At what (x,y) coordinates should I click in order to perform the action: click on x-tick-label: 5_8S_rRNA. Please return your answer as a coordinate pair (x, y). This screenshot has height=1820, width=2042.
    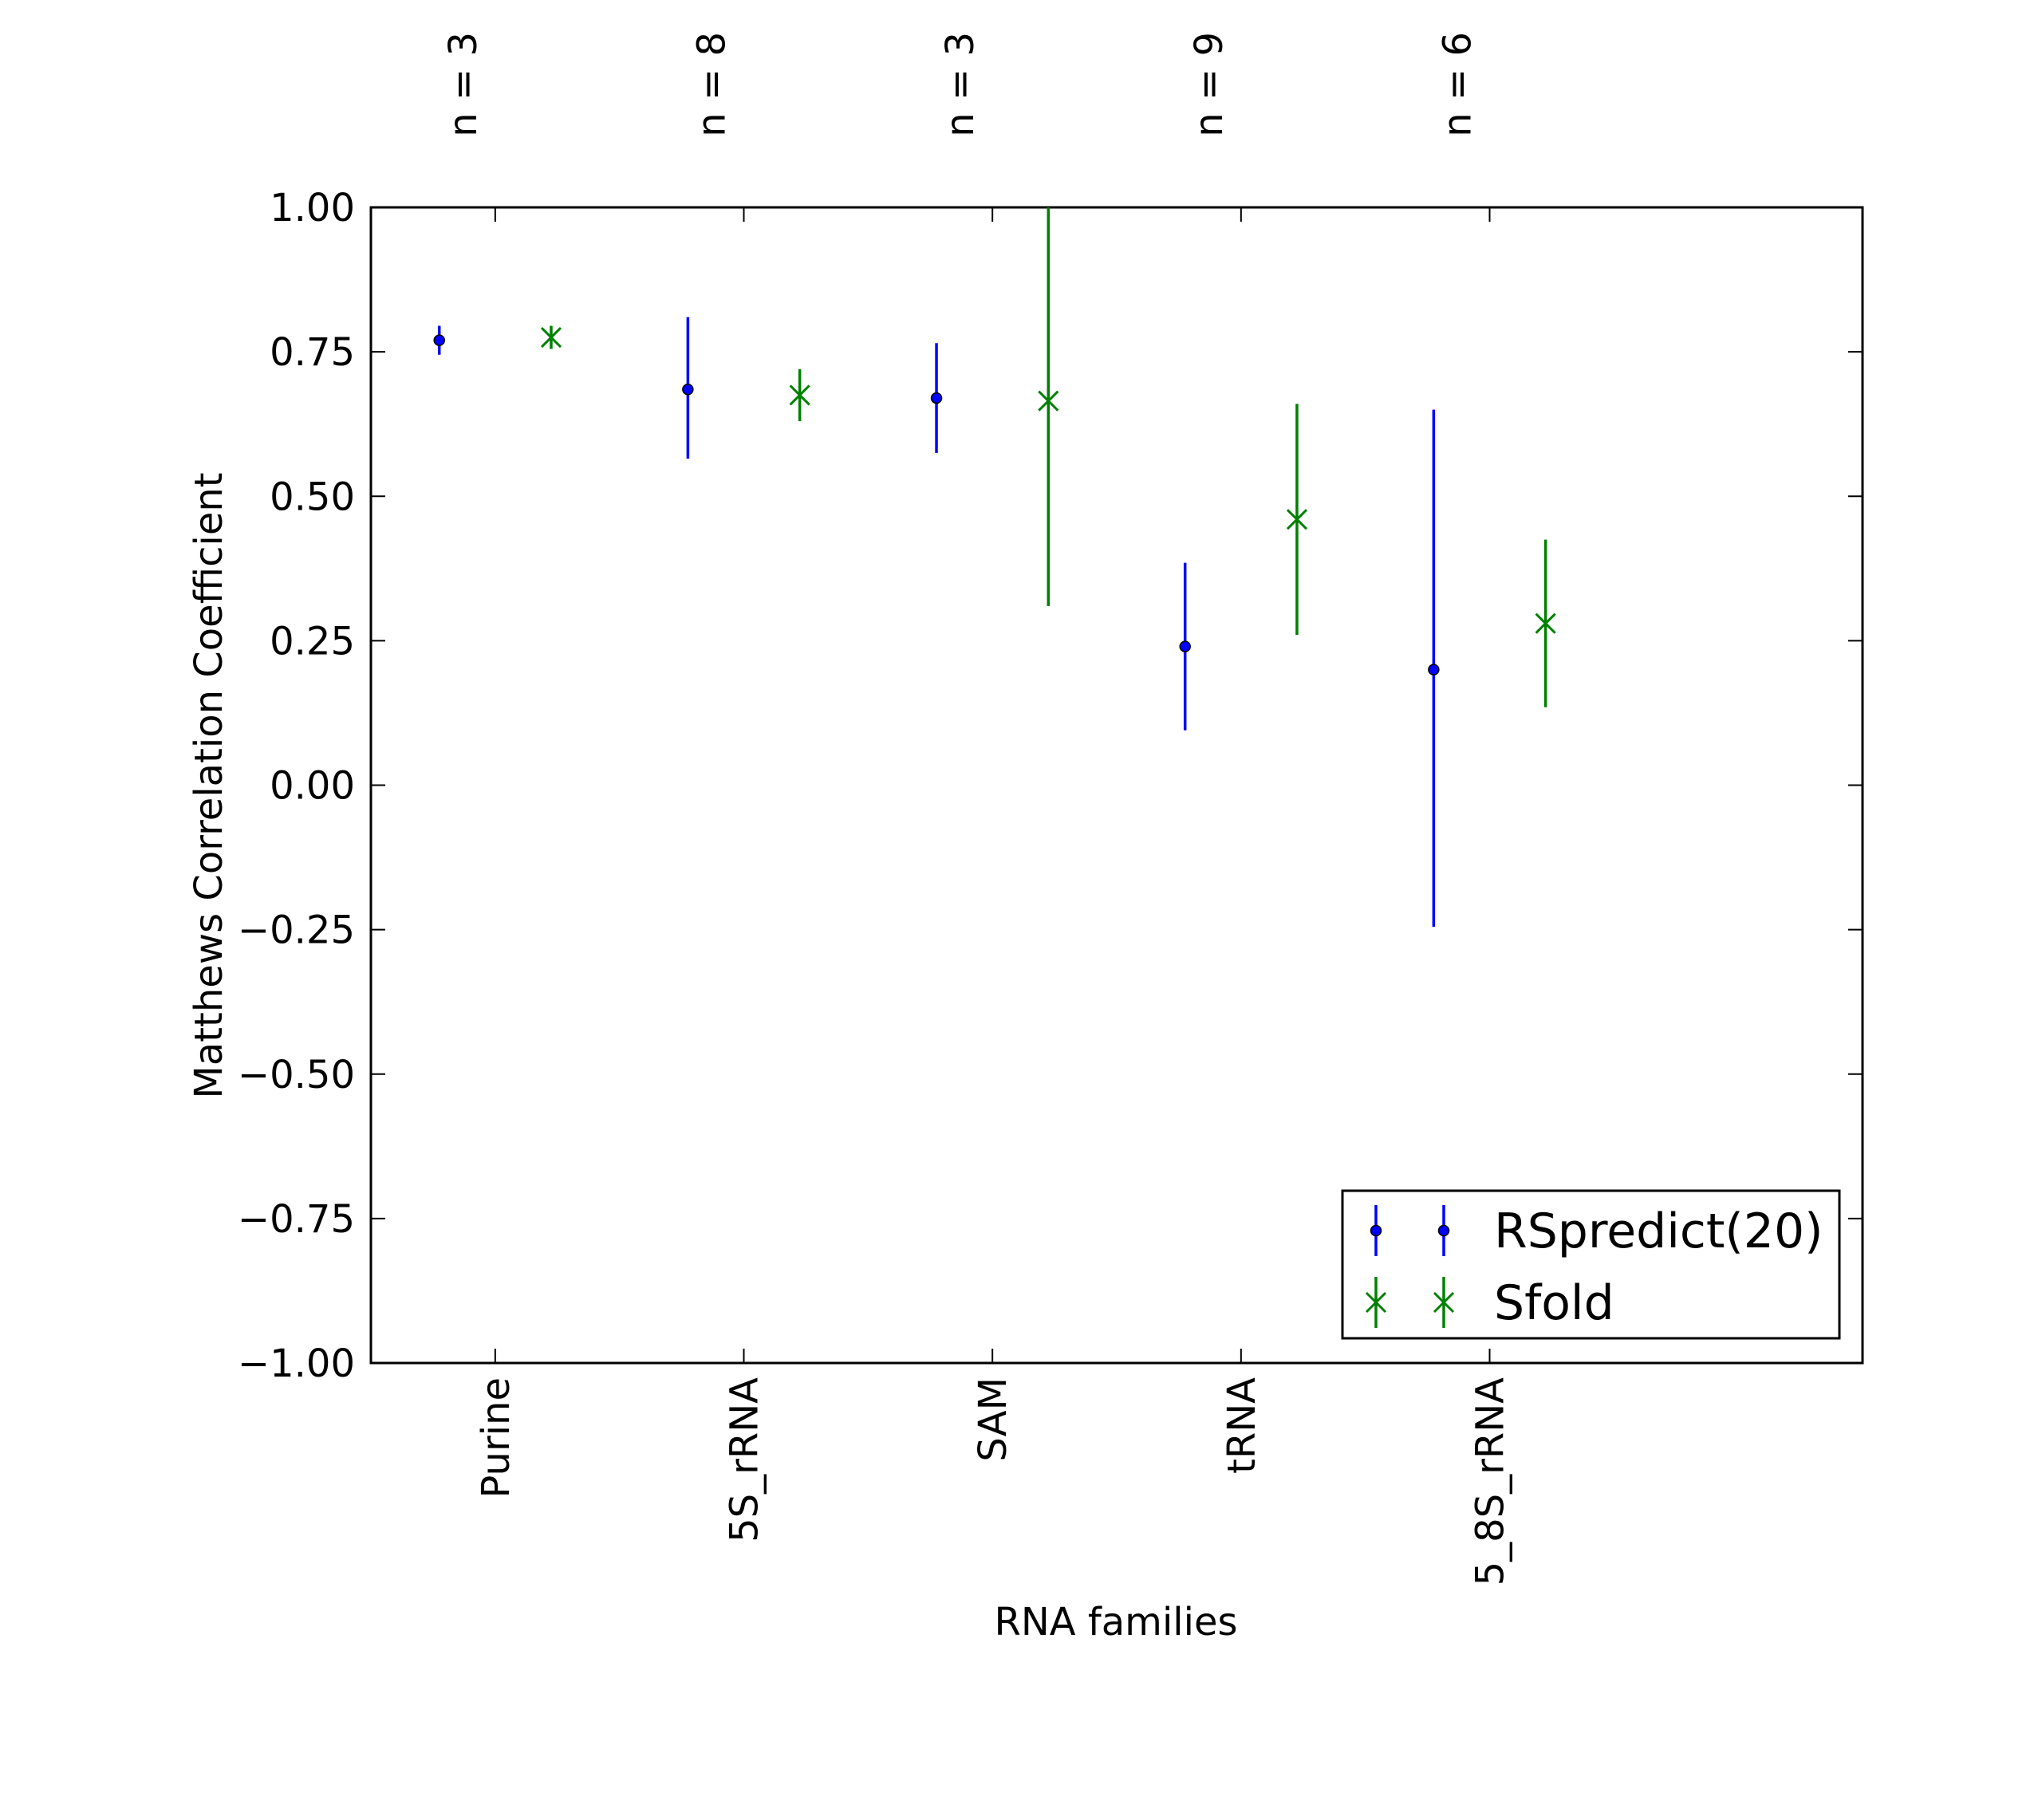
    Looking at the image, I should click on (1490, 1481).